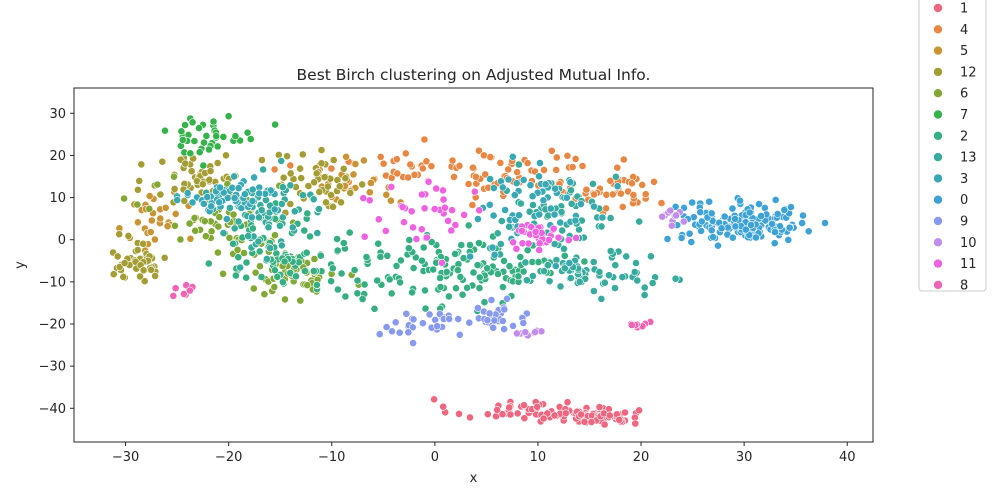 The width and height of the screenshot is (1000, 500). I want to click on x-tick-label: 20, so click(641, 457).